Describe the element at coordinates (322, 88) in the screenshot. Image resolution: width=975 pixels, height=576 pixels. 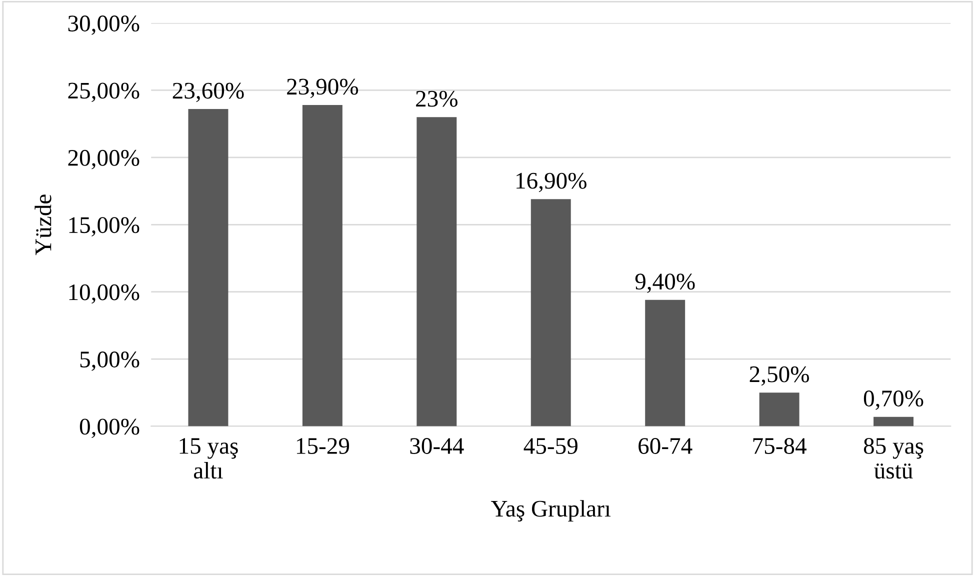
I see `data-label: 23,90%` at that location.